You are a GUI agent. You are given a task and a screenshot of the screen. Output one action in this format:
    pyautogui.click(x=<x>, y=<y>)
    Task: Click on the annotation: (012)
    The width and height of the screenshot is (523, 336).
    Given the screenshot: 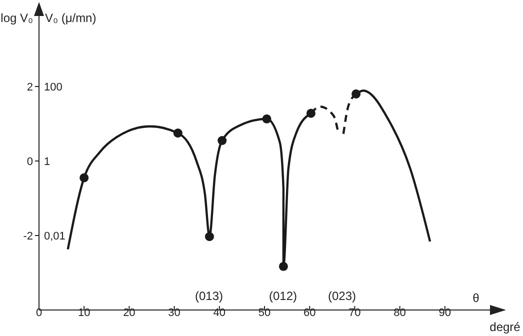 What is the action you would take?
    pyautogui.click(x=283, y=296)
    